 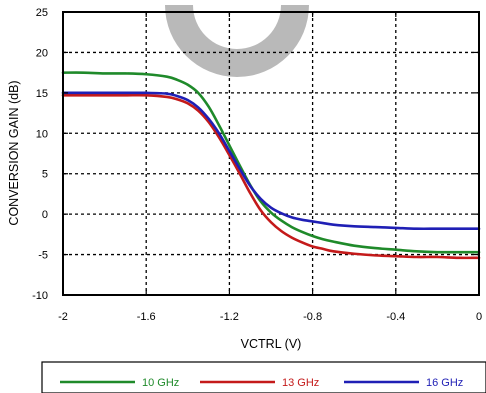 What do you see at coordinates (237, 41) in the screenshot?
I see `watermark-logo` at bounding box center [237, 41].